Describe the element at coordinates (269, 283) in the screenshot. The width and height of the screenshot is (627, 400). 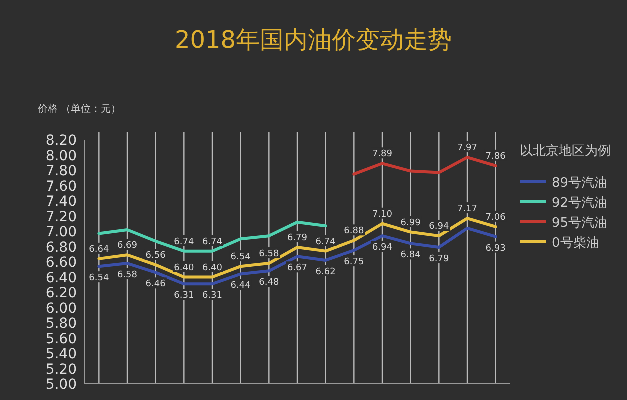
I see `data-label: 6.48` at that location.